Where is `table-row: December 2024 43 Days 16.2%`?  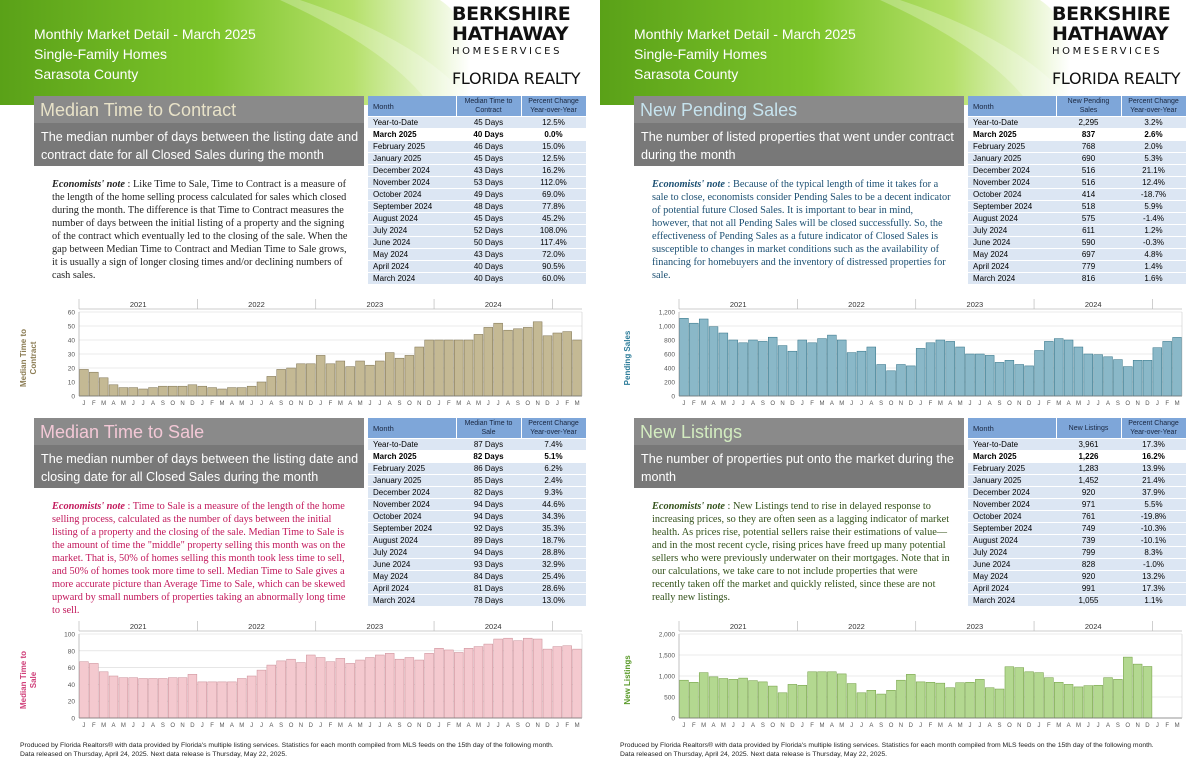
table-row: December 2024 43 Days 16.2% is located at coordinates (477, 170).